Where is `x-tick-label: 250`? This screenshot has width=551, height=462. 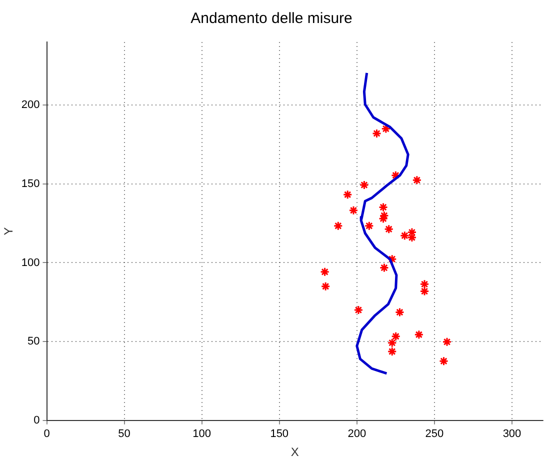 x-tick-label: 250 is located at coordinates (434, 434).